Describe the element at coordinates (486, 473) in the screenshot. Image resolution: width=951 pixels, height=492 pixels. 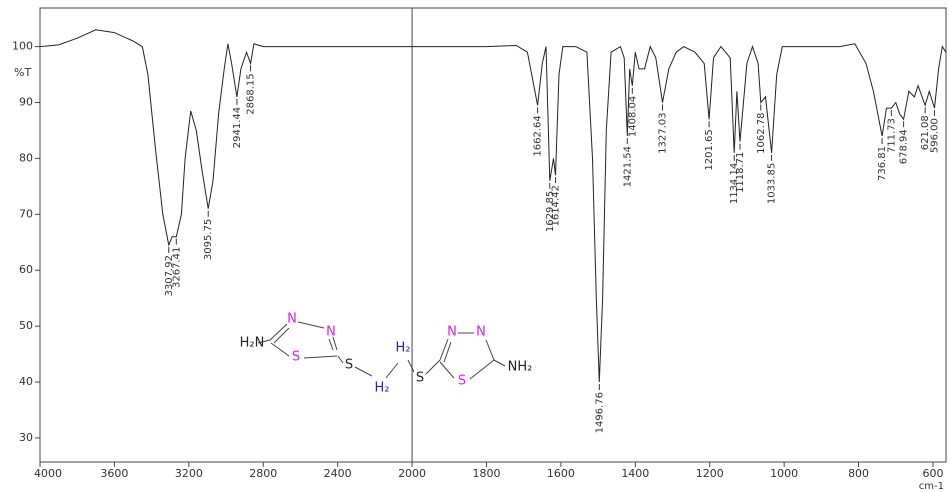
I see `x-tick-label: 1800` at that location.